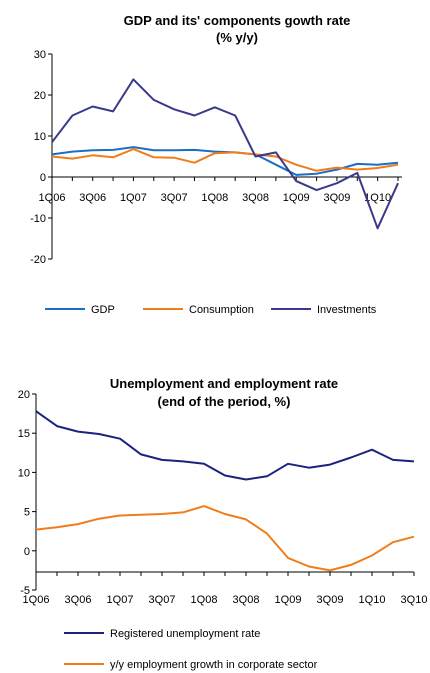 This screenshot has width=430, height=673. Describe the element at coordinates (225, 538) in the screenshot. I see `series-line-y-y-employment-growth-in-corporate-sector` at that location.